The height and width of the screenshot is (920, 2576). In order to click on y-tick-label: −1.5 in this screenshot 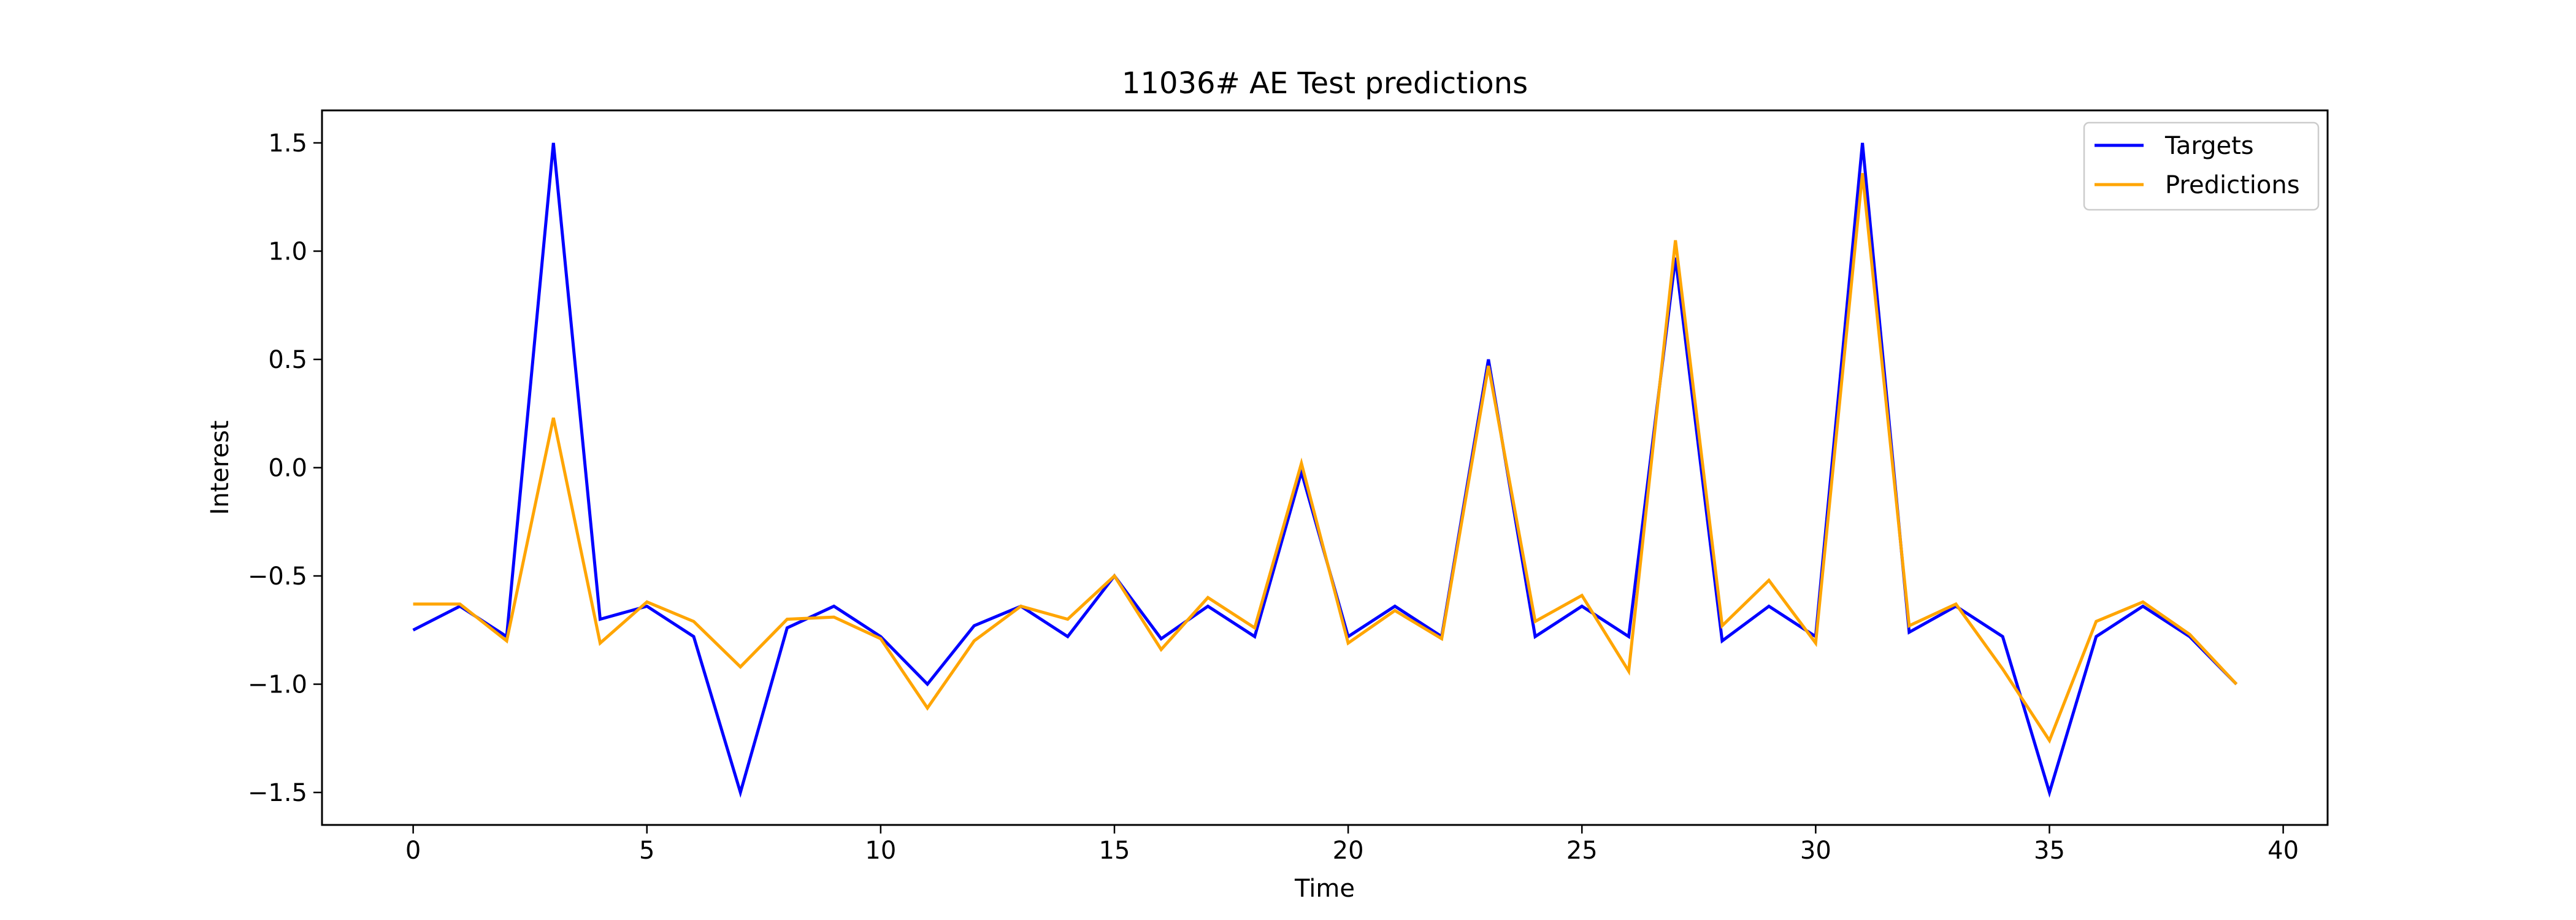, I will do `click(277, 793)`.